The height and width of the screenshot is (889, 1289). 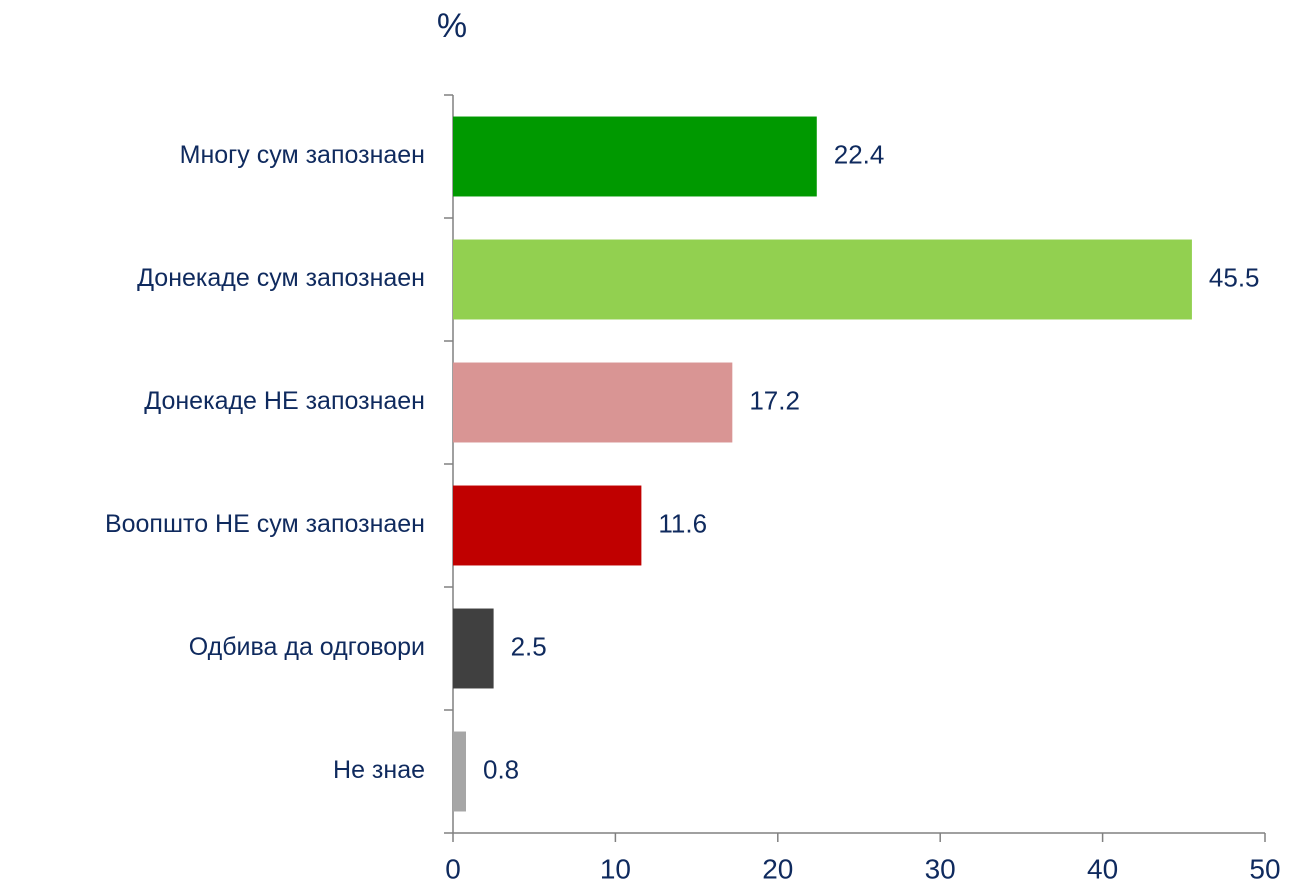 I want to click on value-label: 0.8, so click(x=501, y=769).